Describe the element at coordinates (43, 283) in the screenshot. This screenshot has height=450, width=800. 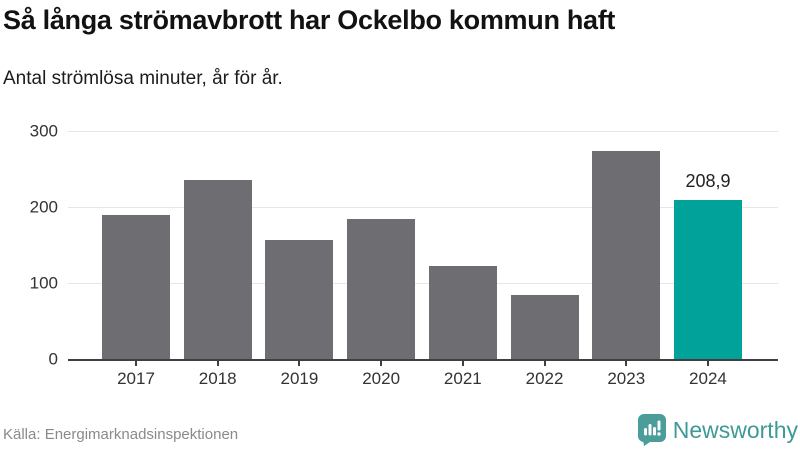
I see `y-axis-tick-label: 100` at that location.